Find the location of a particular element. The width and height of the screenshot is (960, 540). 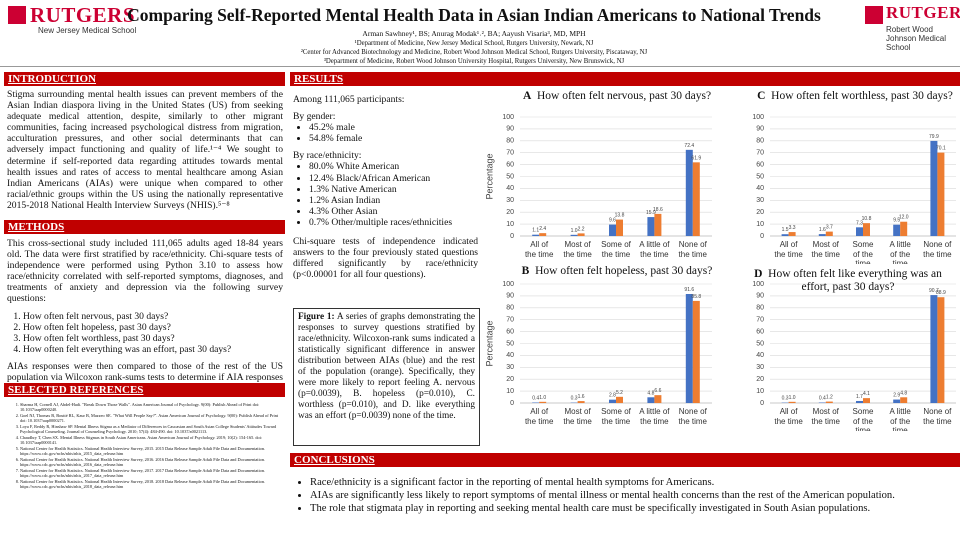

race-item: 4.3% Other Asian is located at coordinates (393, 211).